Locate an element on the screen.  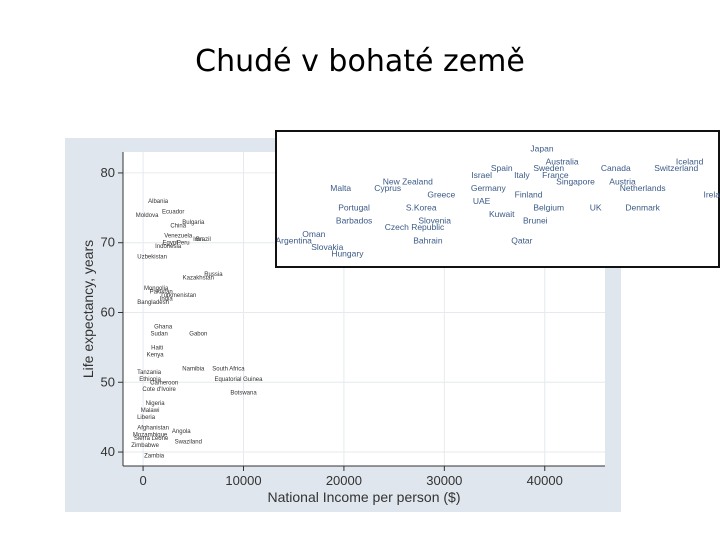
data-point-label: Gabon is located at coordinates (198, 334).